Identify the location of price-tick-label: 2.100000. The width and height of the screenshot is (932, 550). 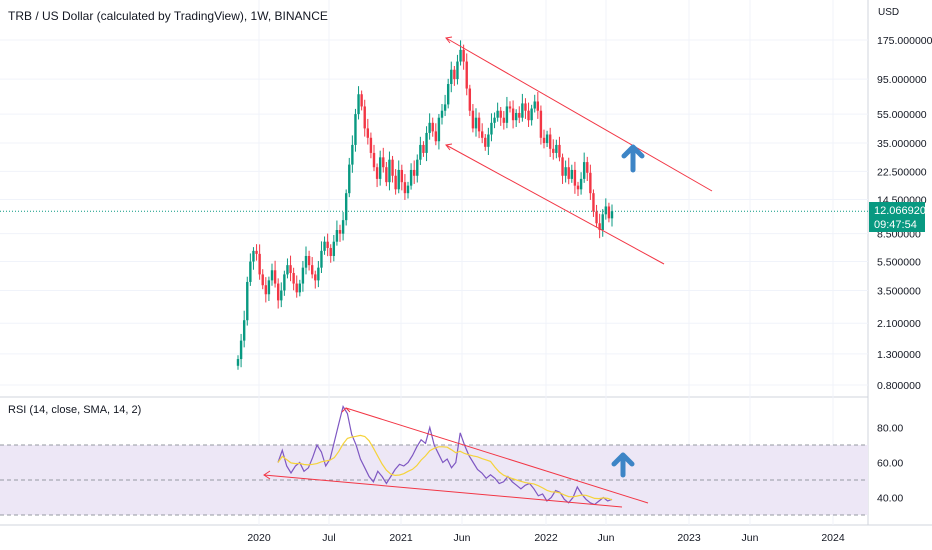
(899, 324).